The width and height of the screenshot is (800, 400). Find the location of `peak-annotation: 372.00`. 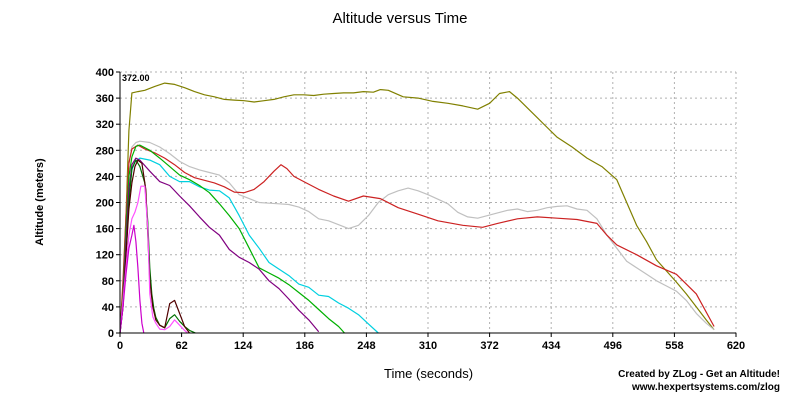

peak-annotation: 372.00 is located at coordinates (136, 78).